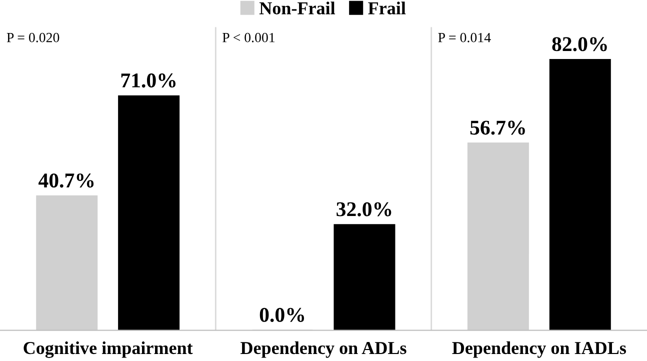 The width and height of the screenshot is (647, 361). I want to click on data-label: 32.0%, so click(364, 209).